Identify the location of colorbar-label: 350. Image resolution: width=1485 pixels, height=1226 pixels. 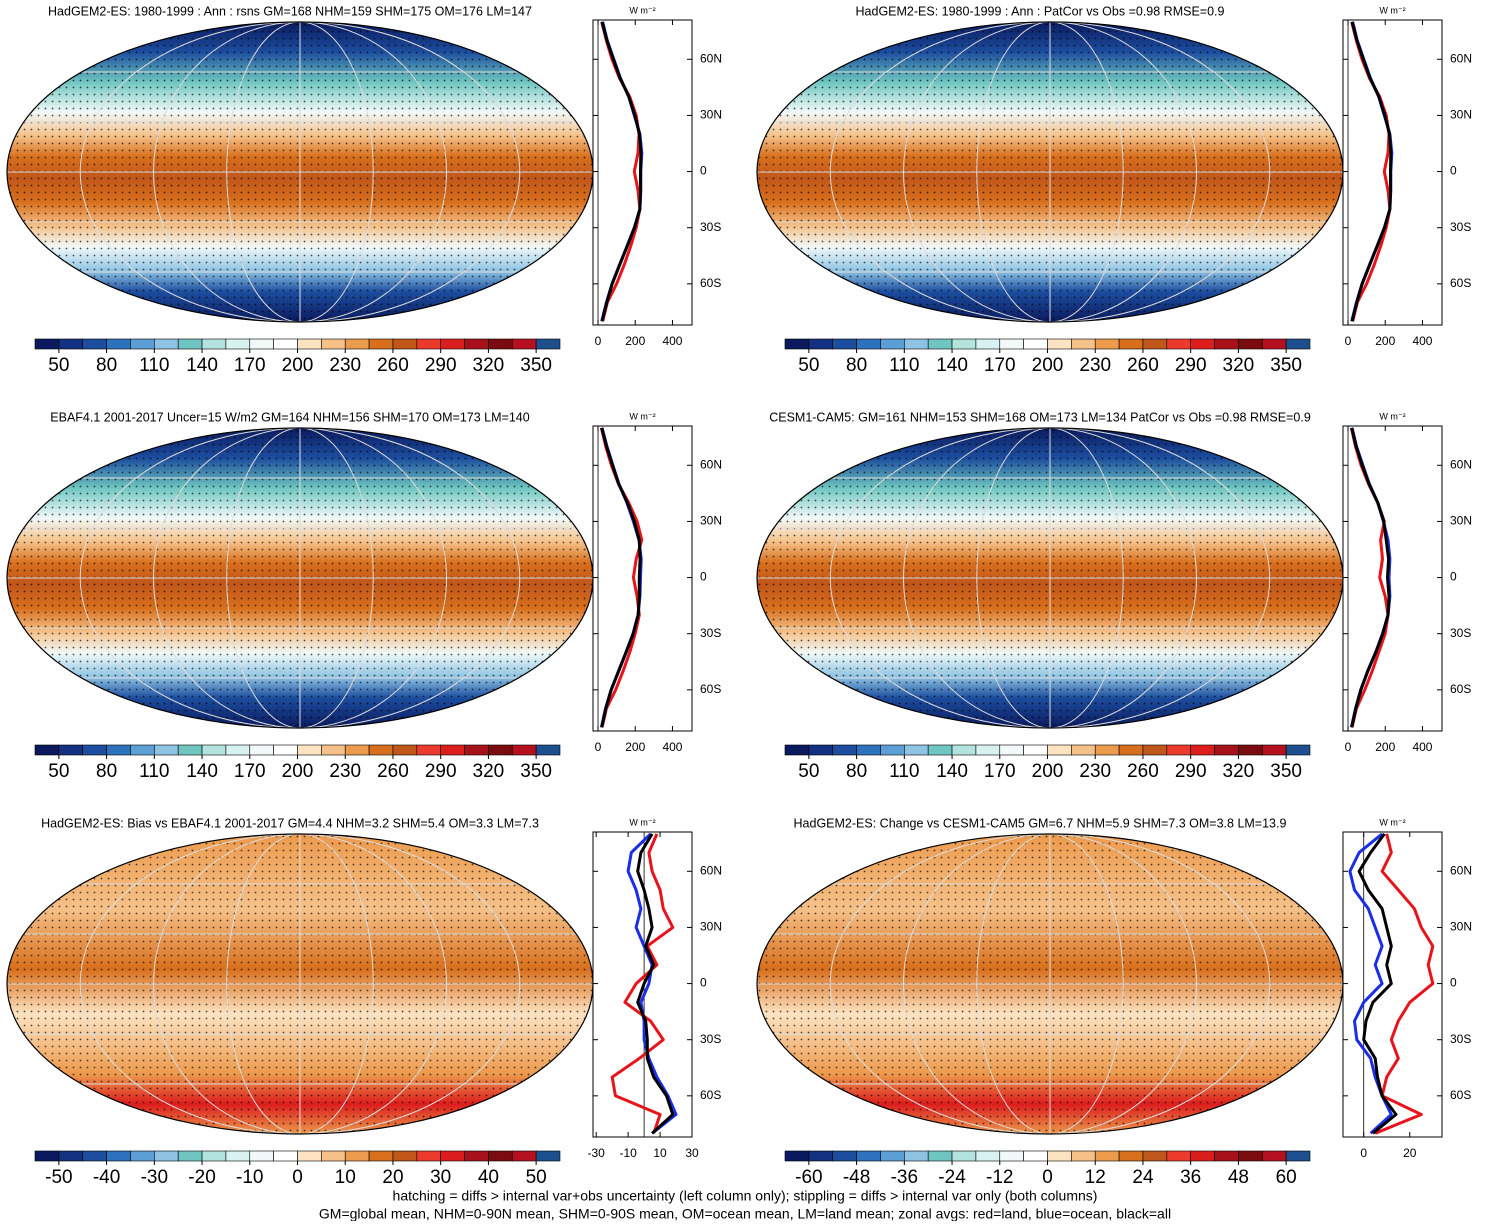
(1286, 365).